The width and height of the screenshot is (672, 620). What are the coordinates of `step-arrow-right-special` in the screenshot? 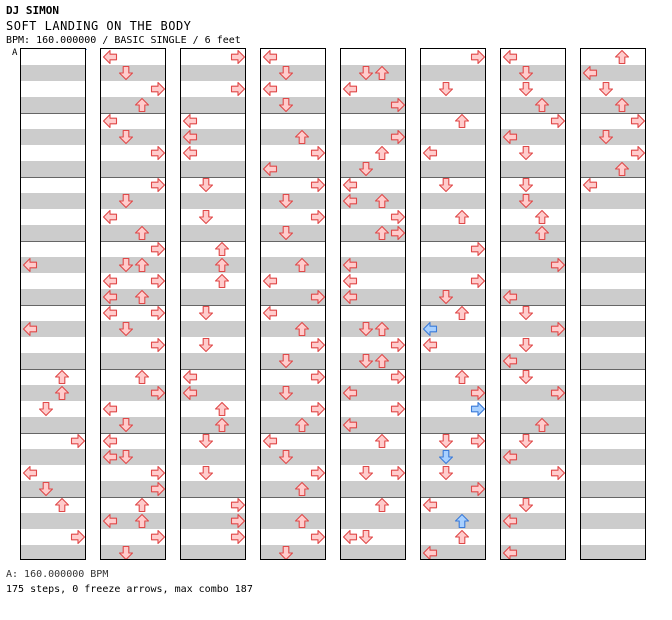 It's located at (477, 409).